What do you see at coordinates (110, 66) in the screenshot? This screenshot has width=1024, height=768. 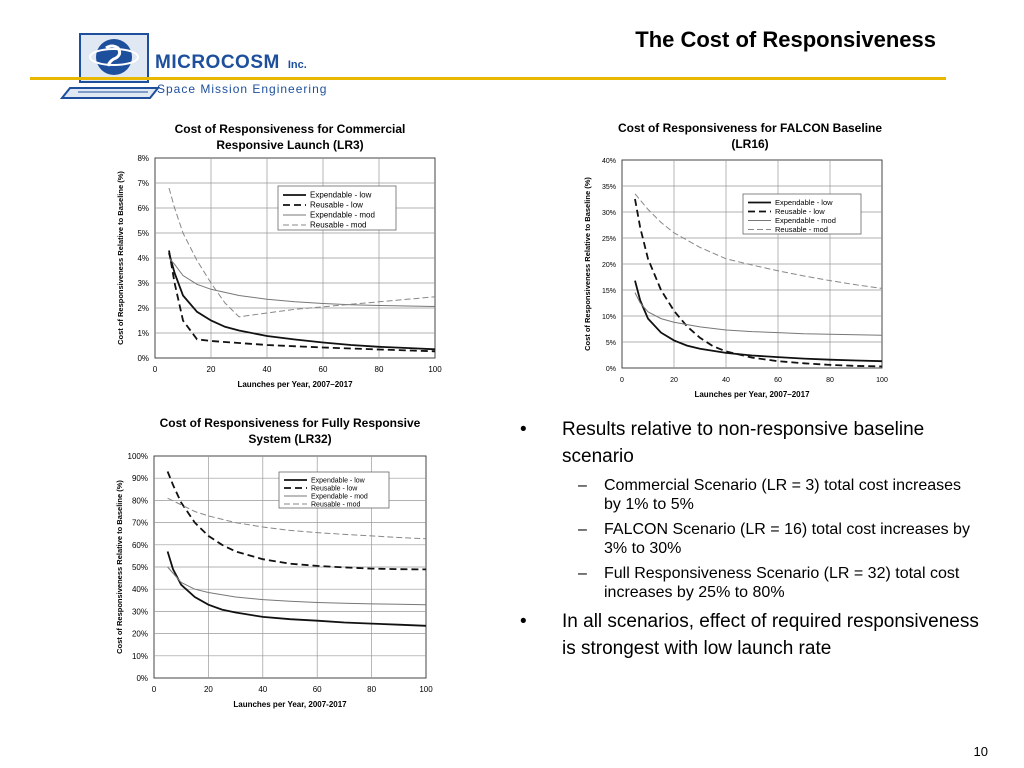 I see `laptop-globe-icon` at bounding box center [110, 66].